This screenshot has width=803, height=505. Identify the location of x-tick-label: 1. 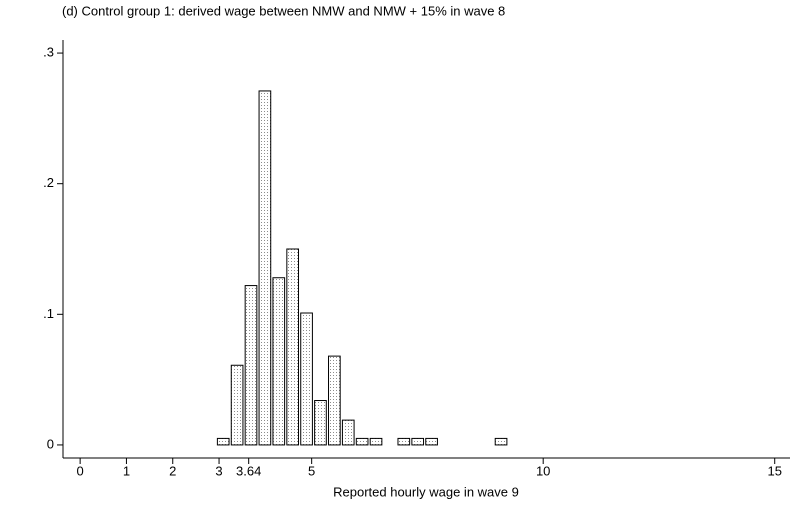
(126, 470).